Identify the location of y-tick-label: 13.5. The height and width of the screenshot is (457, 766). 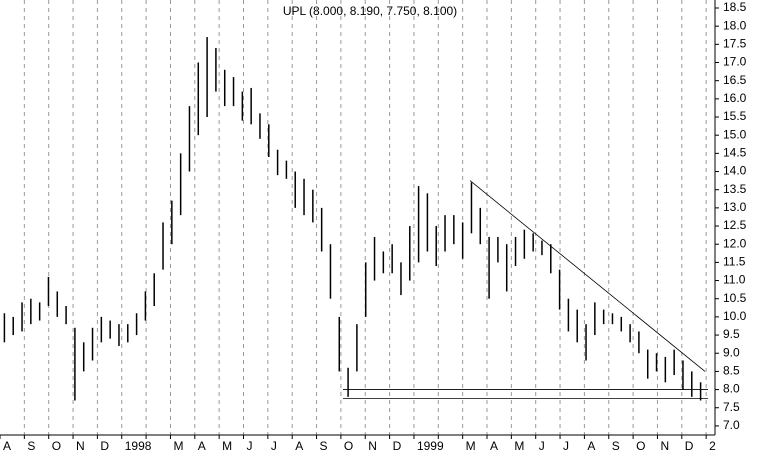
(735, 189).